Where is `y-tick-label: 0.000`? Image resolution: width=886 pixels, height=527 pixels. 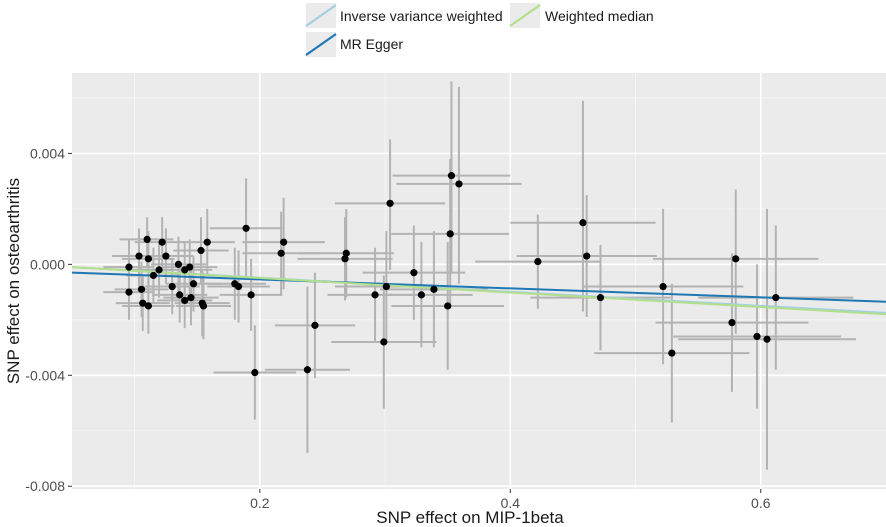 y-tick-label: 0.000 is located at coordinates (47, 264).